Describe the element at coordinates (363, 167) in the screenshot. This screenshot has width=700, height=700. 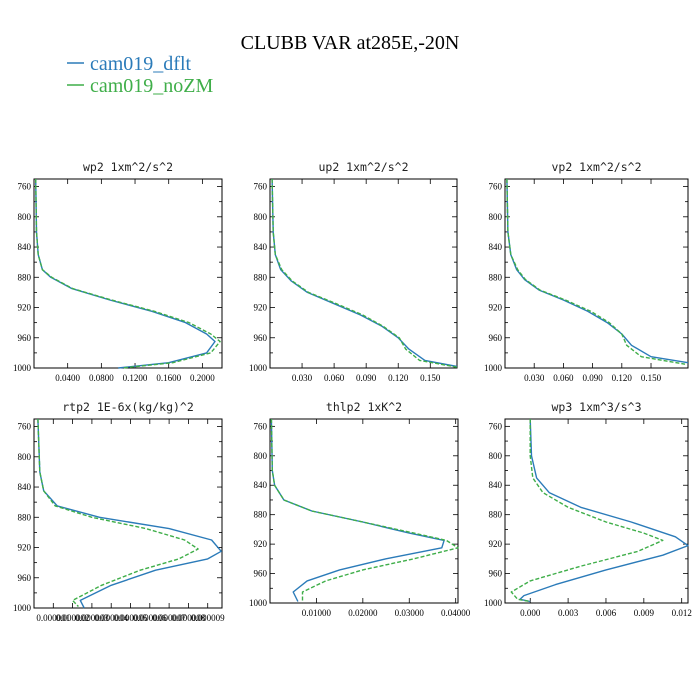
I see `panel-title: up2 1xm^2/s^2` at that location.